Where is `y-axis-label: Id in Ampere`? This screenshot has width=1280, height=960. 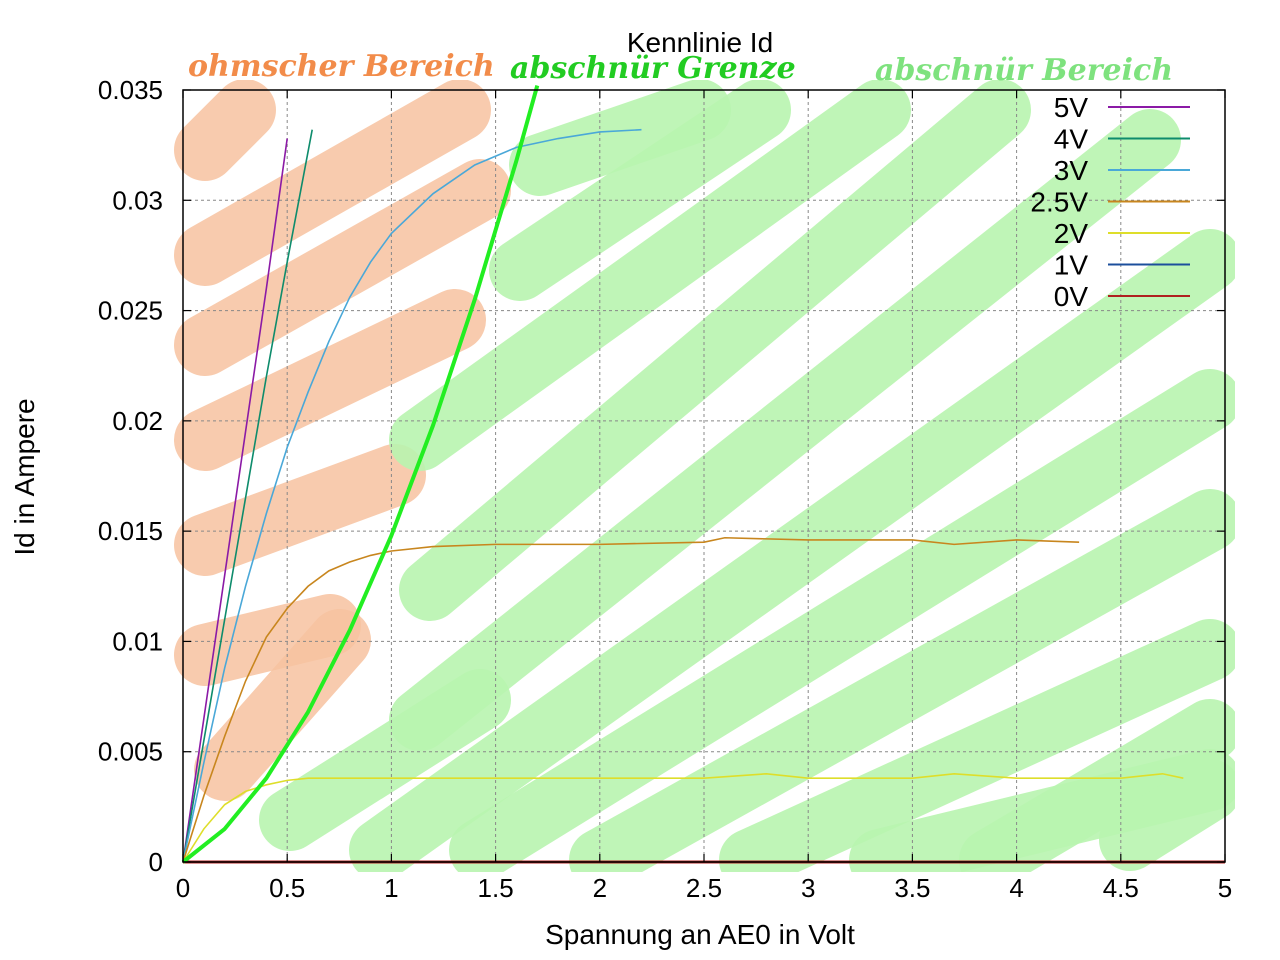
y-axis-label: Id in Ampere is located at coordinates (24, 476).